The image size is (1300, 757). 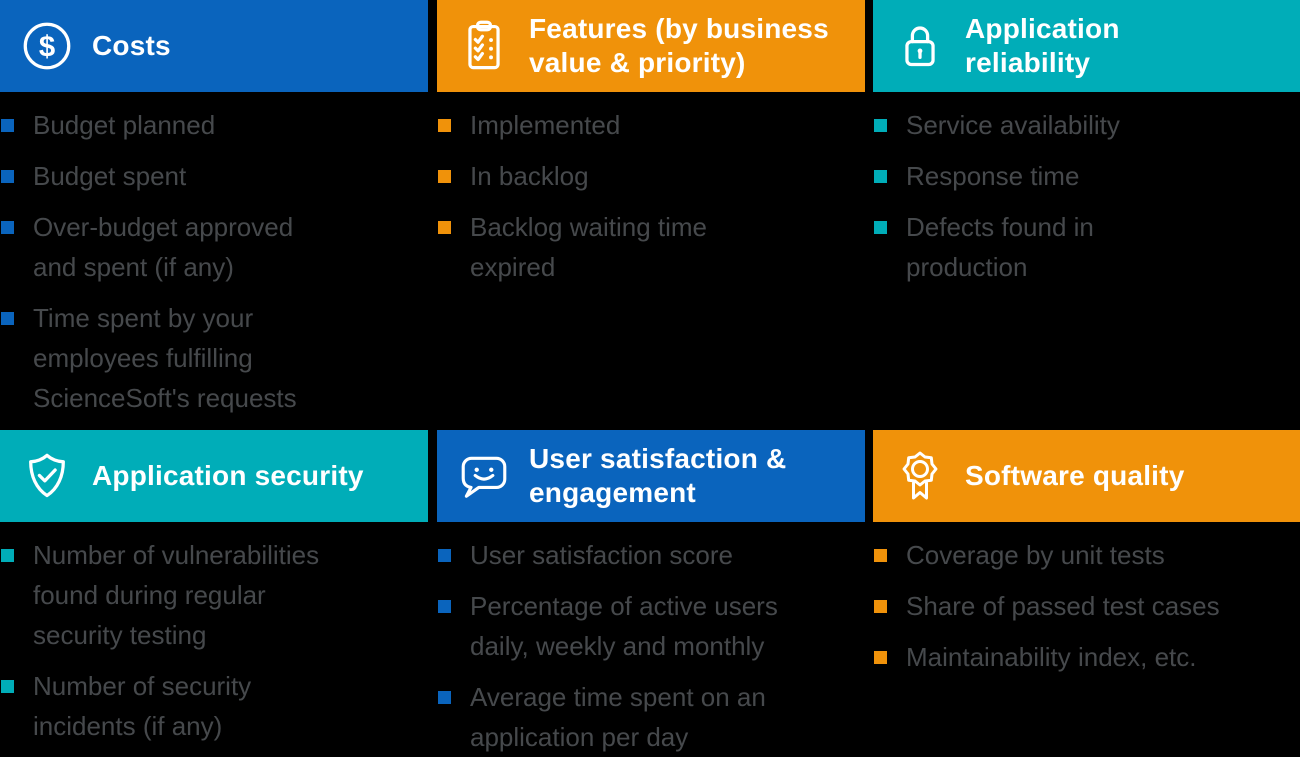 What do you see at coordinates (1083, 125) in the screenshot?
I see `list-item: Service availability` at bounding box center [1083, 125].